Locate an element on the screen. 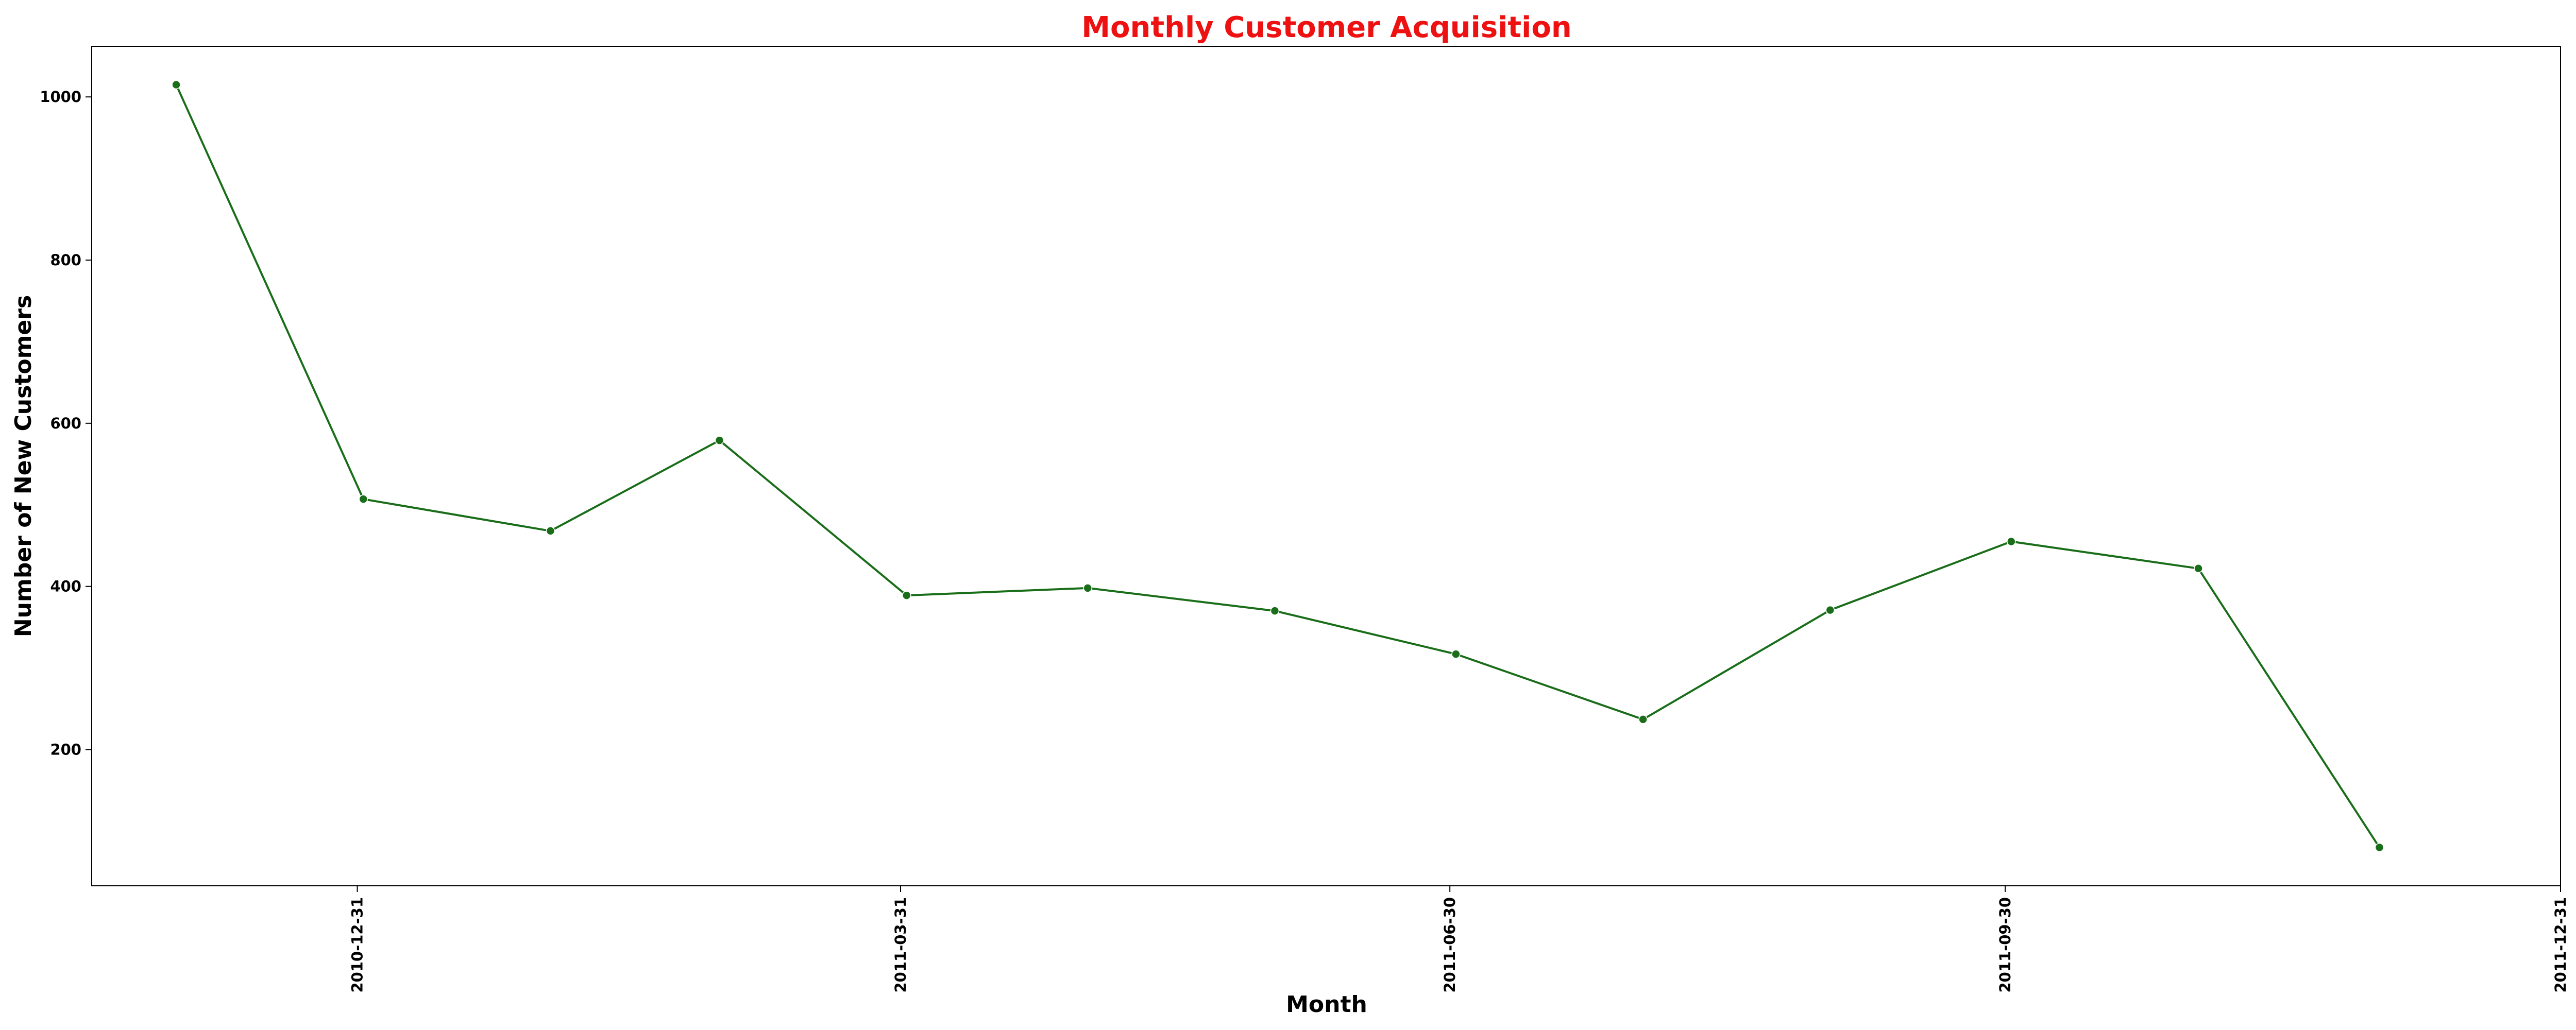  x-axis-label: Month is located at coordinates (1326, 1005).